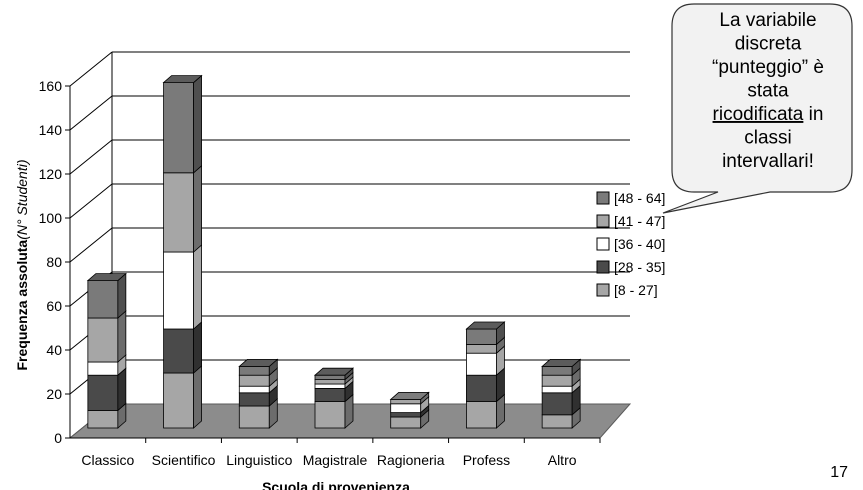 The height and width of the screenshot is (490, 863). What do you see at coordinates (58, 438) in the screenshot?
I see `y-tick-label: 0` at bounding box center [58, 438].